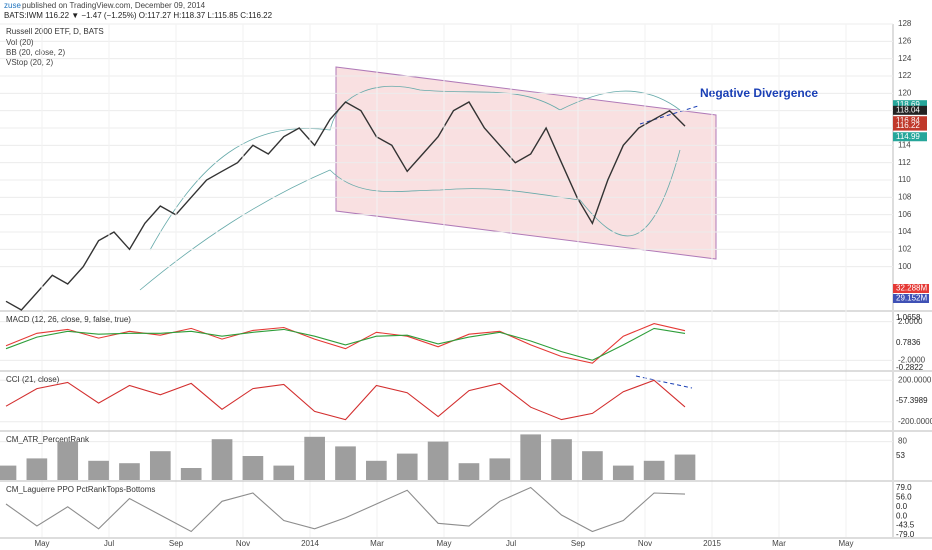  I want to click on volume-tag-label: 29.152M, so click(911, 298).